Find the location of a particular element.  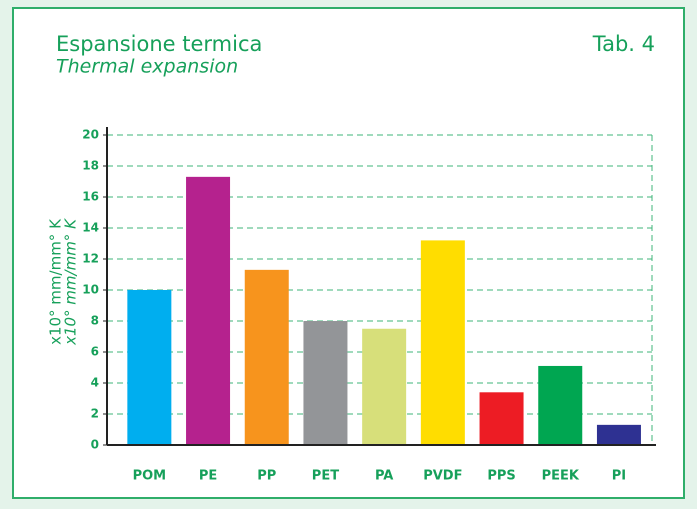

x-tick-label: PI is located at coordinates (619, 476).